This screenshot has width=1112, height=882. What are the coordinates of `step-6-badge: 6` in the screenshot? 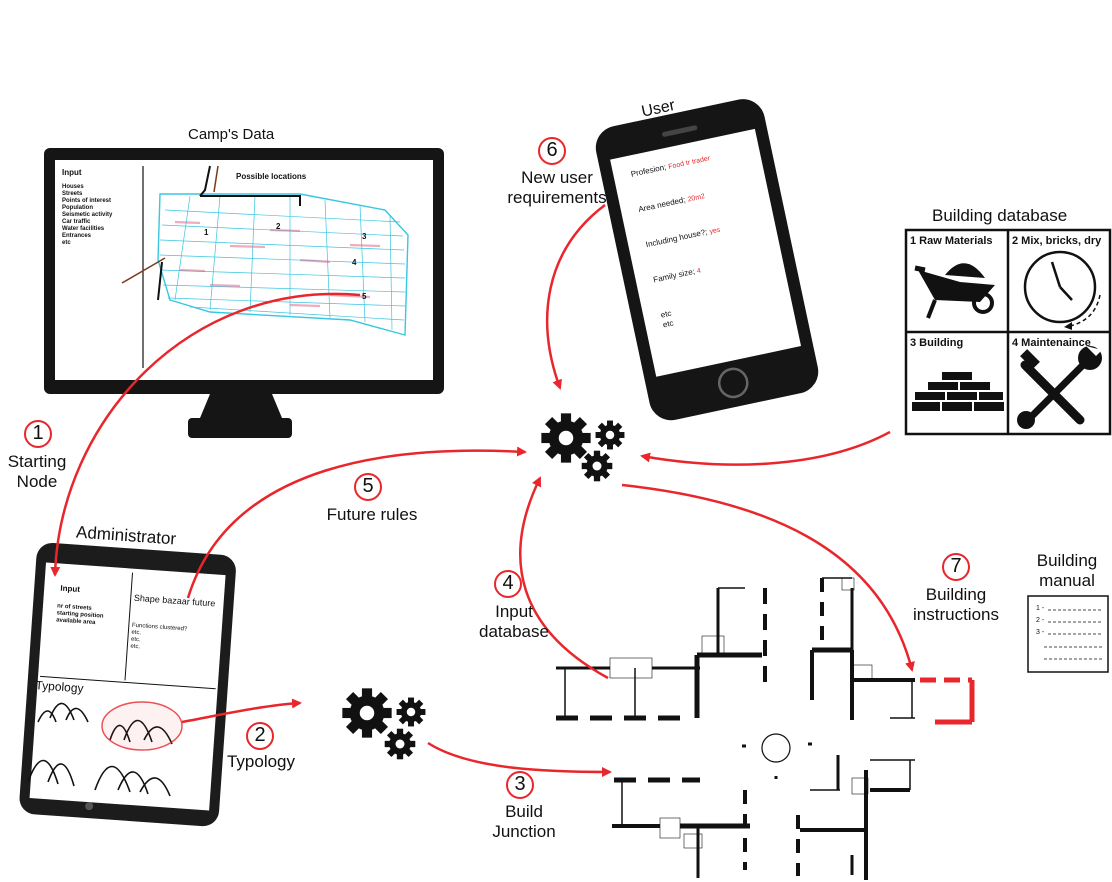 It's located at (552, 151).